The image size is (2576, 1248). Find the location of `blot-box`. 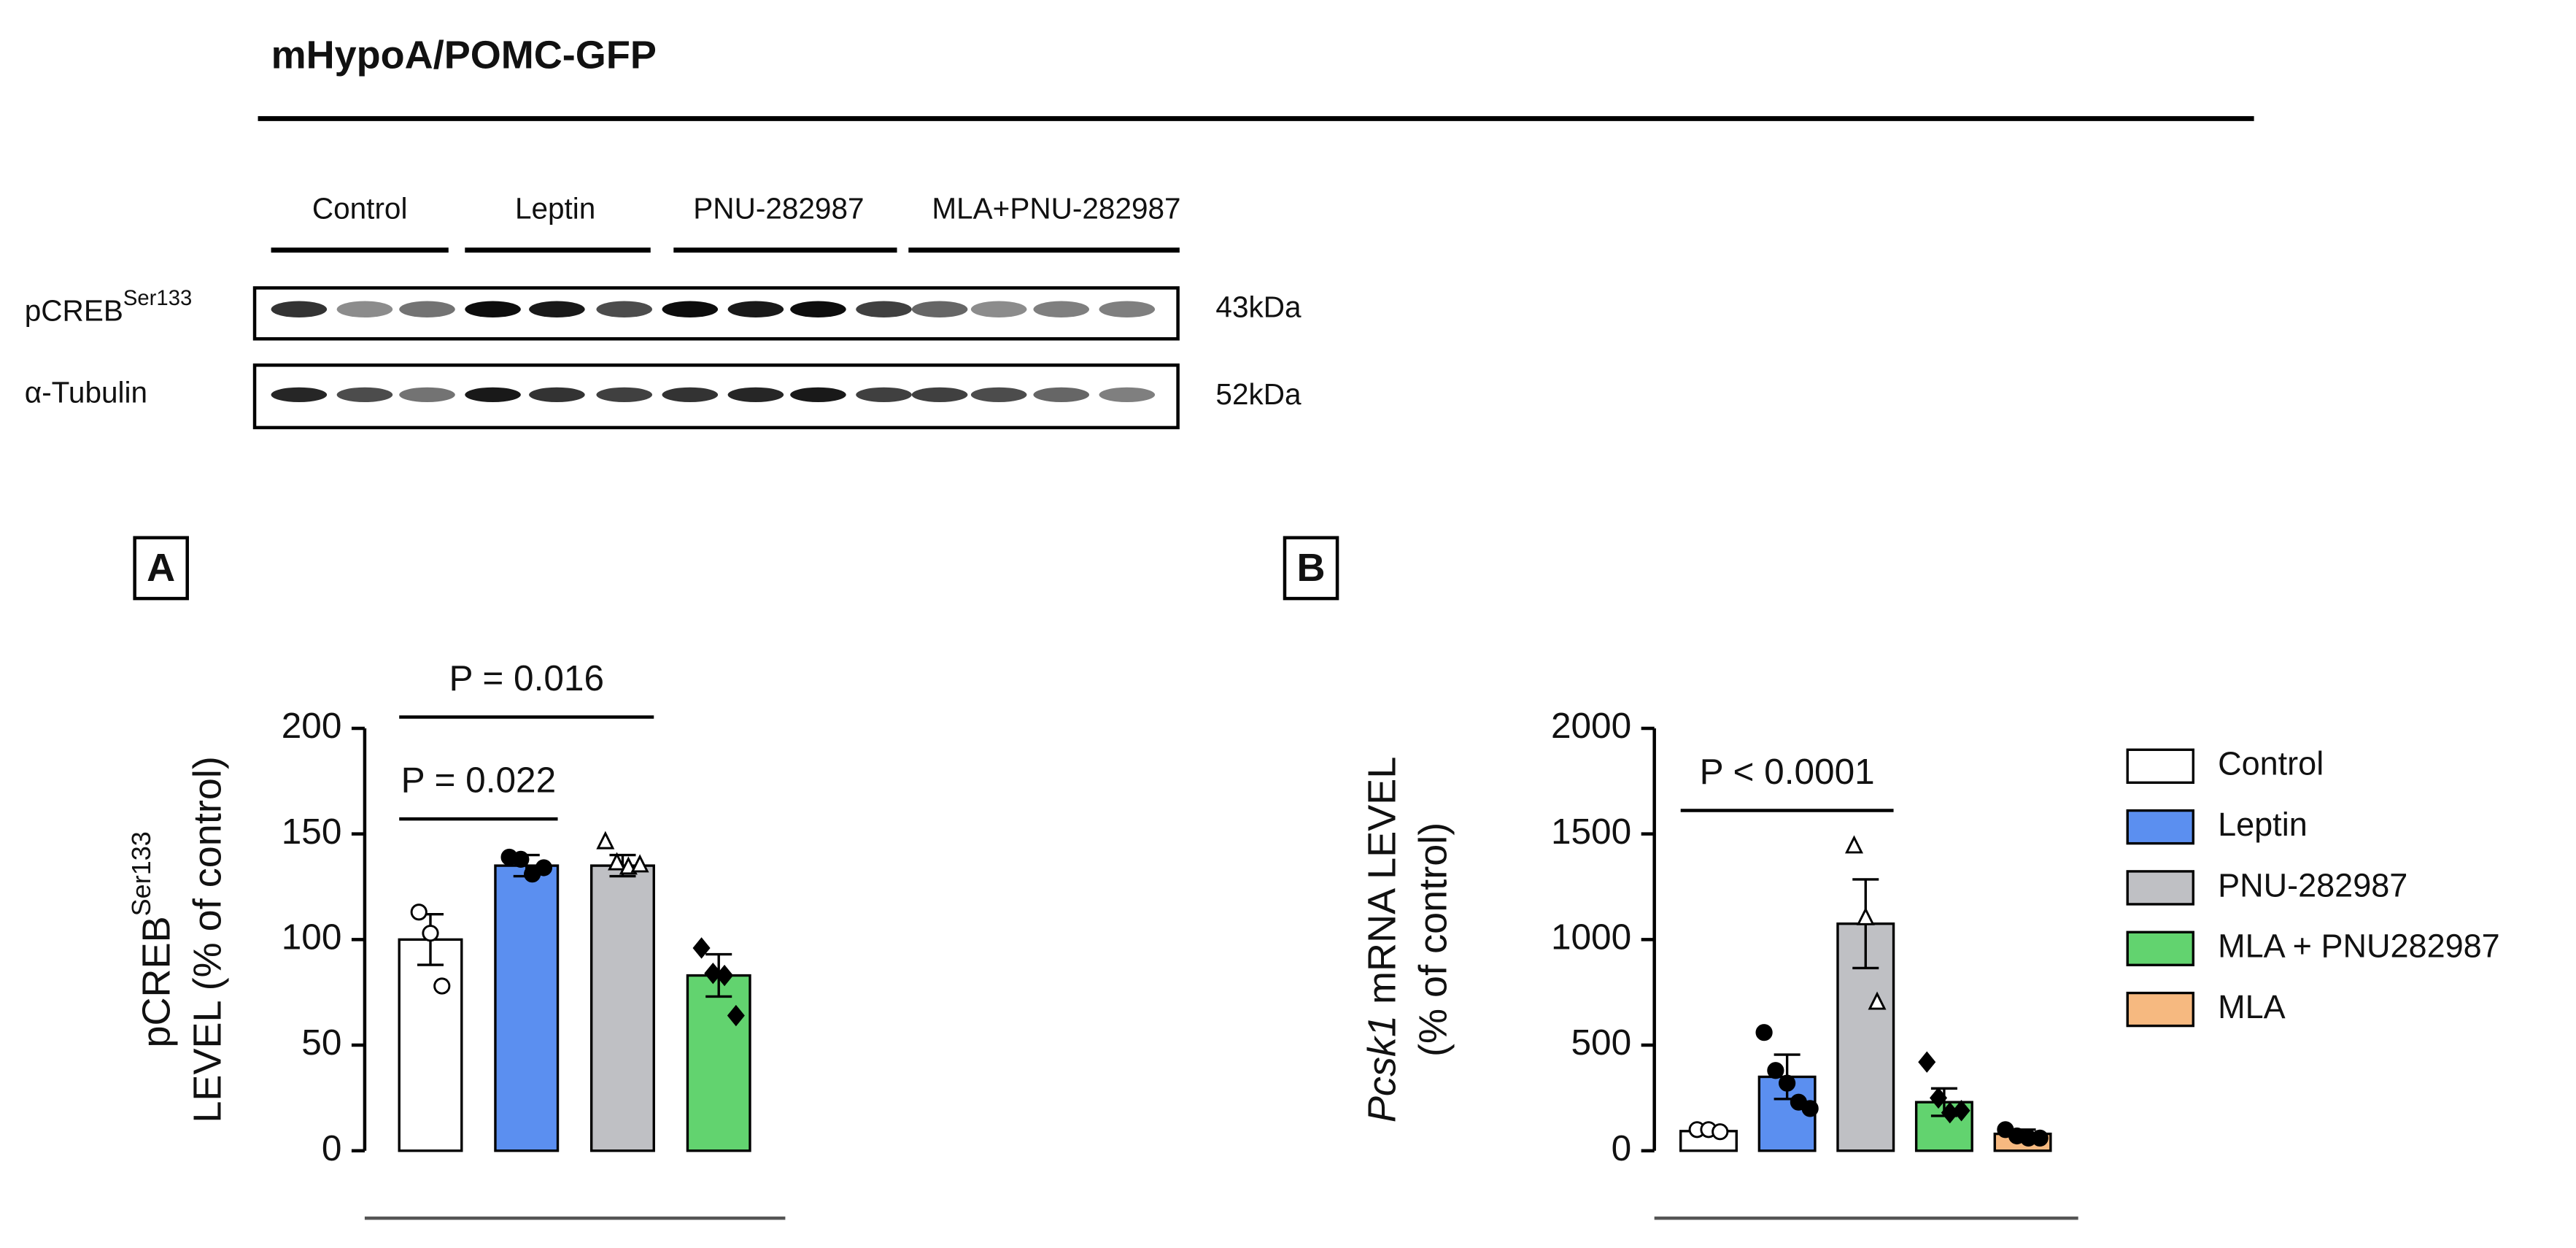

blot-box is located at coordinates (716, 313).